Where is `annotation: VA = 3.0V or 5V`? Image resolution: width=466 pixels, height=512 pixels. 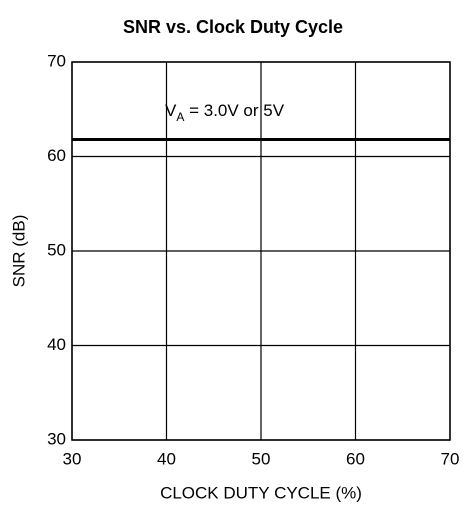
annotation: VA = 3.0V or 5V is located at coordinates (225, 112).